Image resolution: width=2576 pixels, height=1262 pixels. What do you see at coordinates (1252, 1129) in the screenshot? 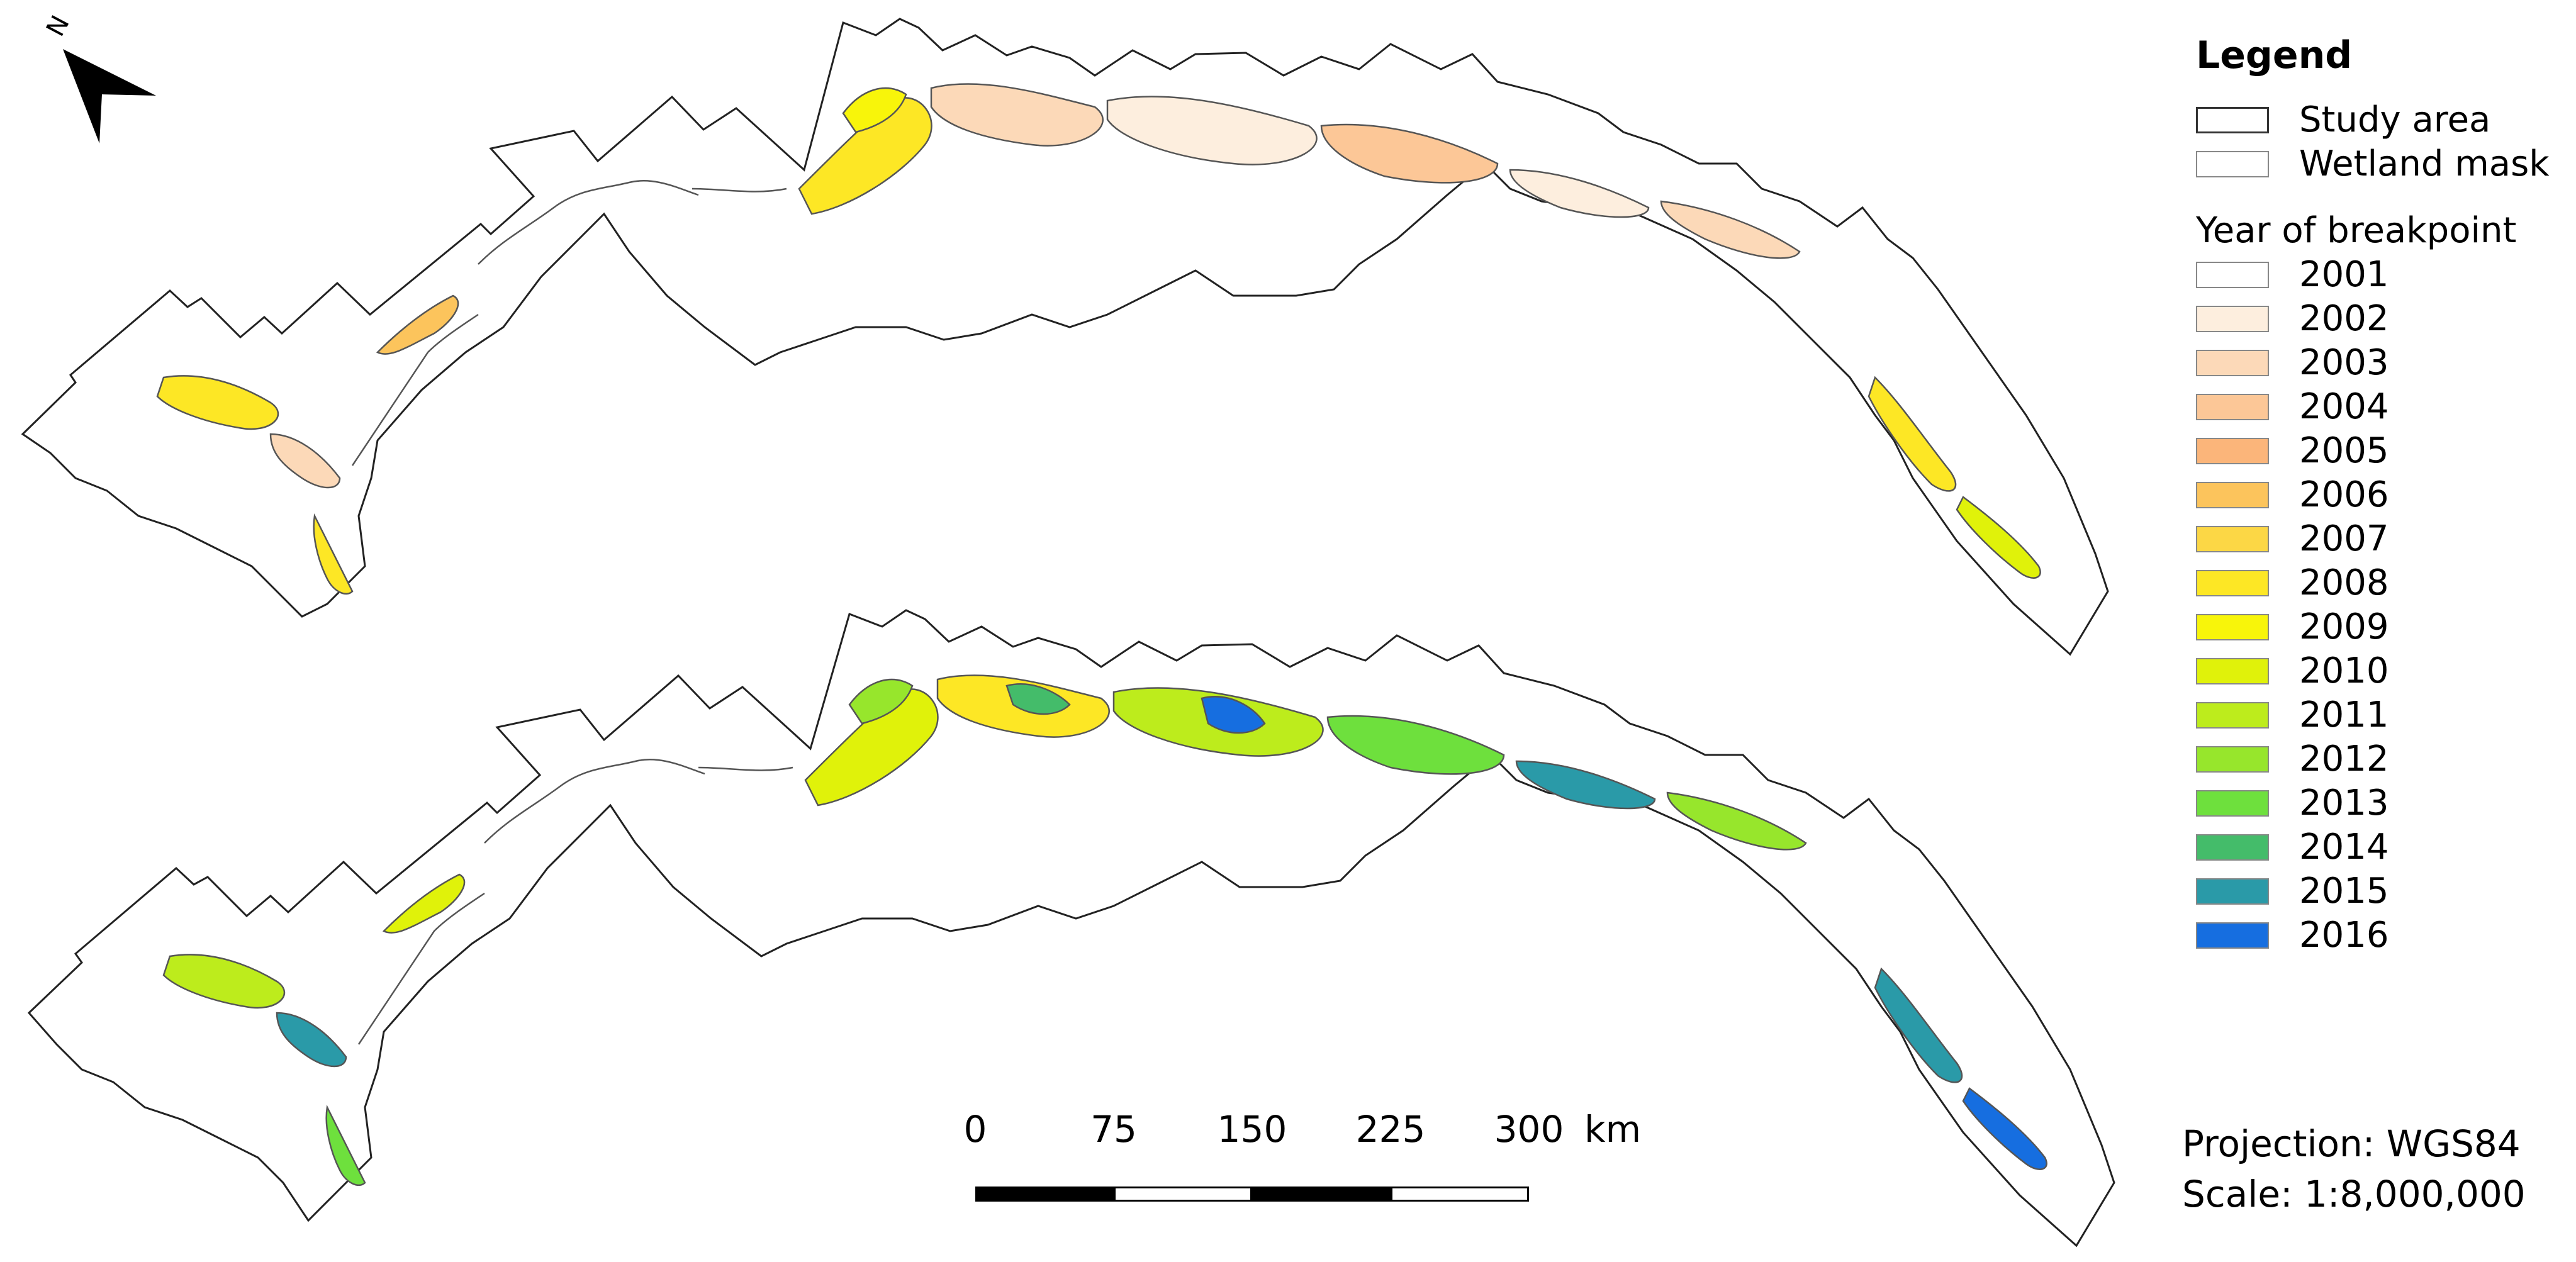
I see `scale-tick-label: 150` at bounding box center [1252, 1129].